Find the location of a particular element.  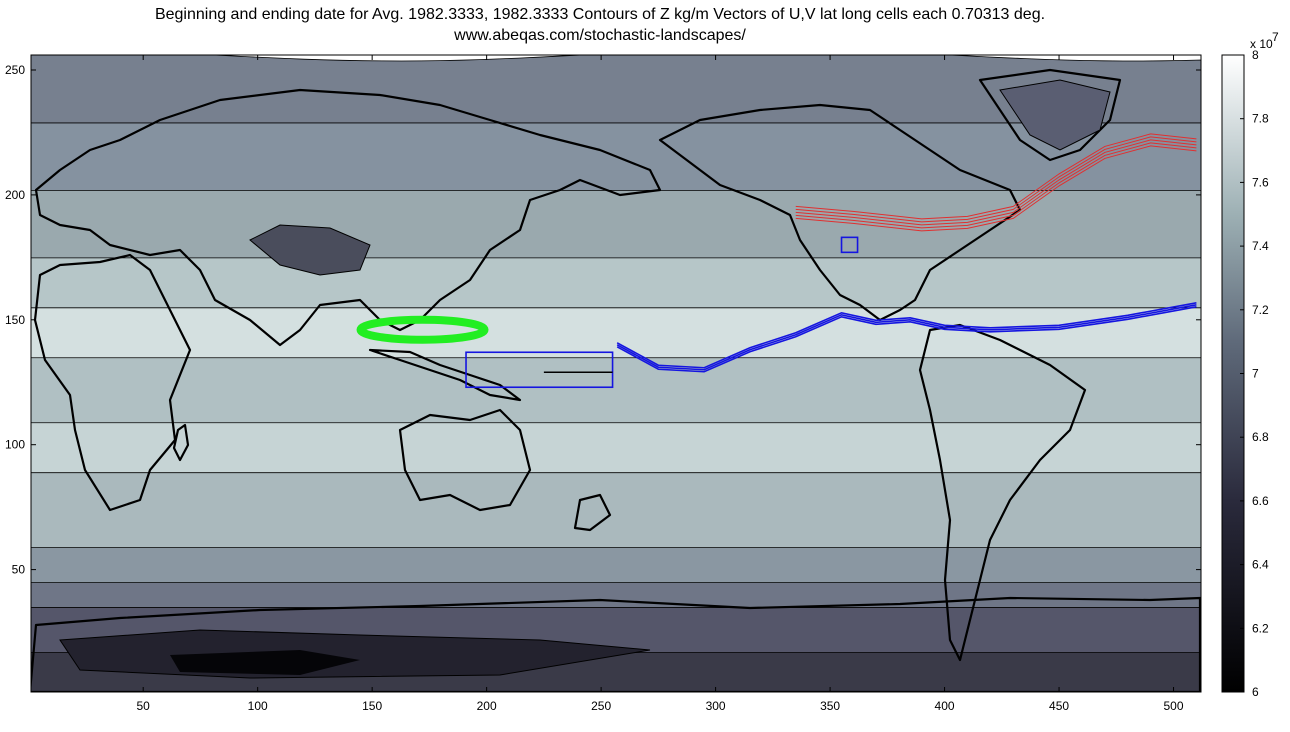

new-zealand-outline is located at coordinates (592, 512).